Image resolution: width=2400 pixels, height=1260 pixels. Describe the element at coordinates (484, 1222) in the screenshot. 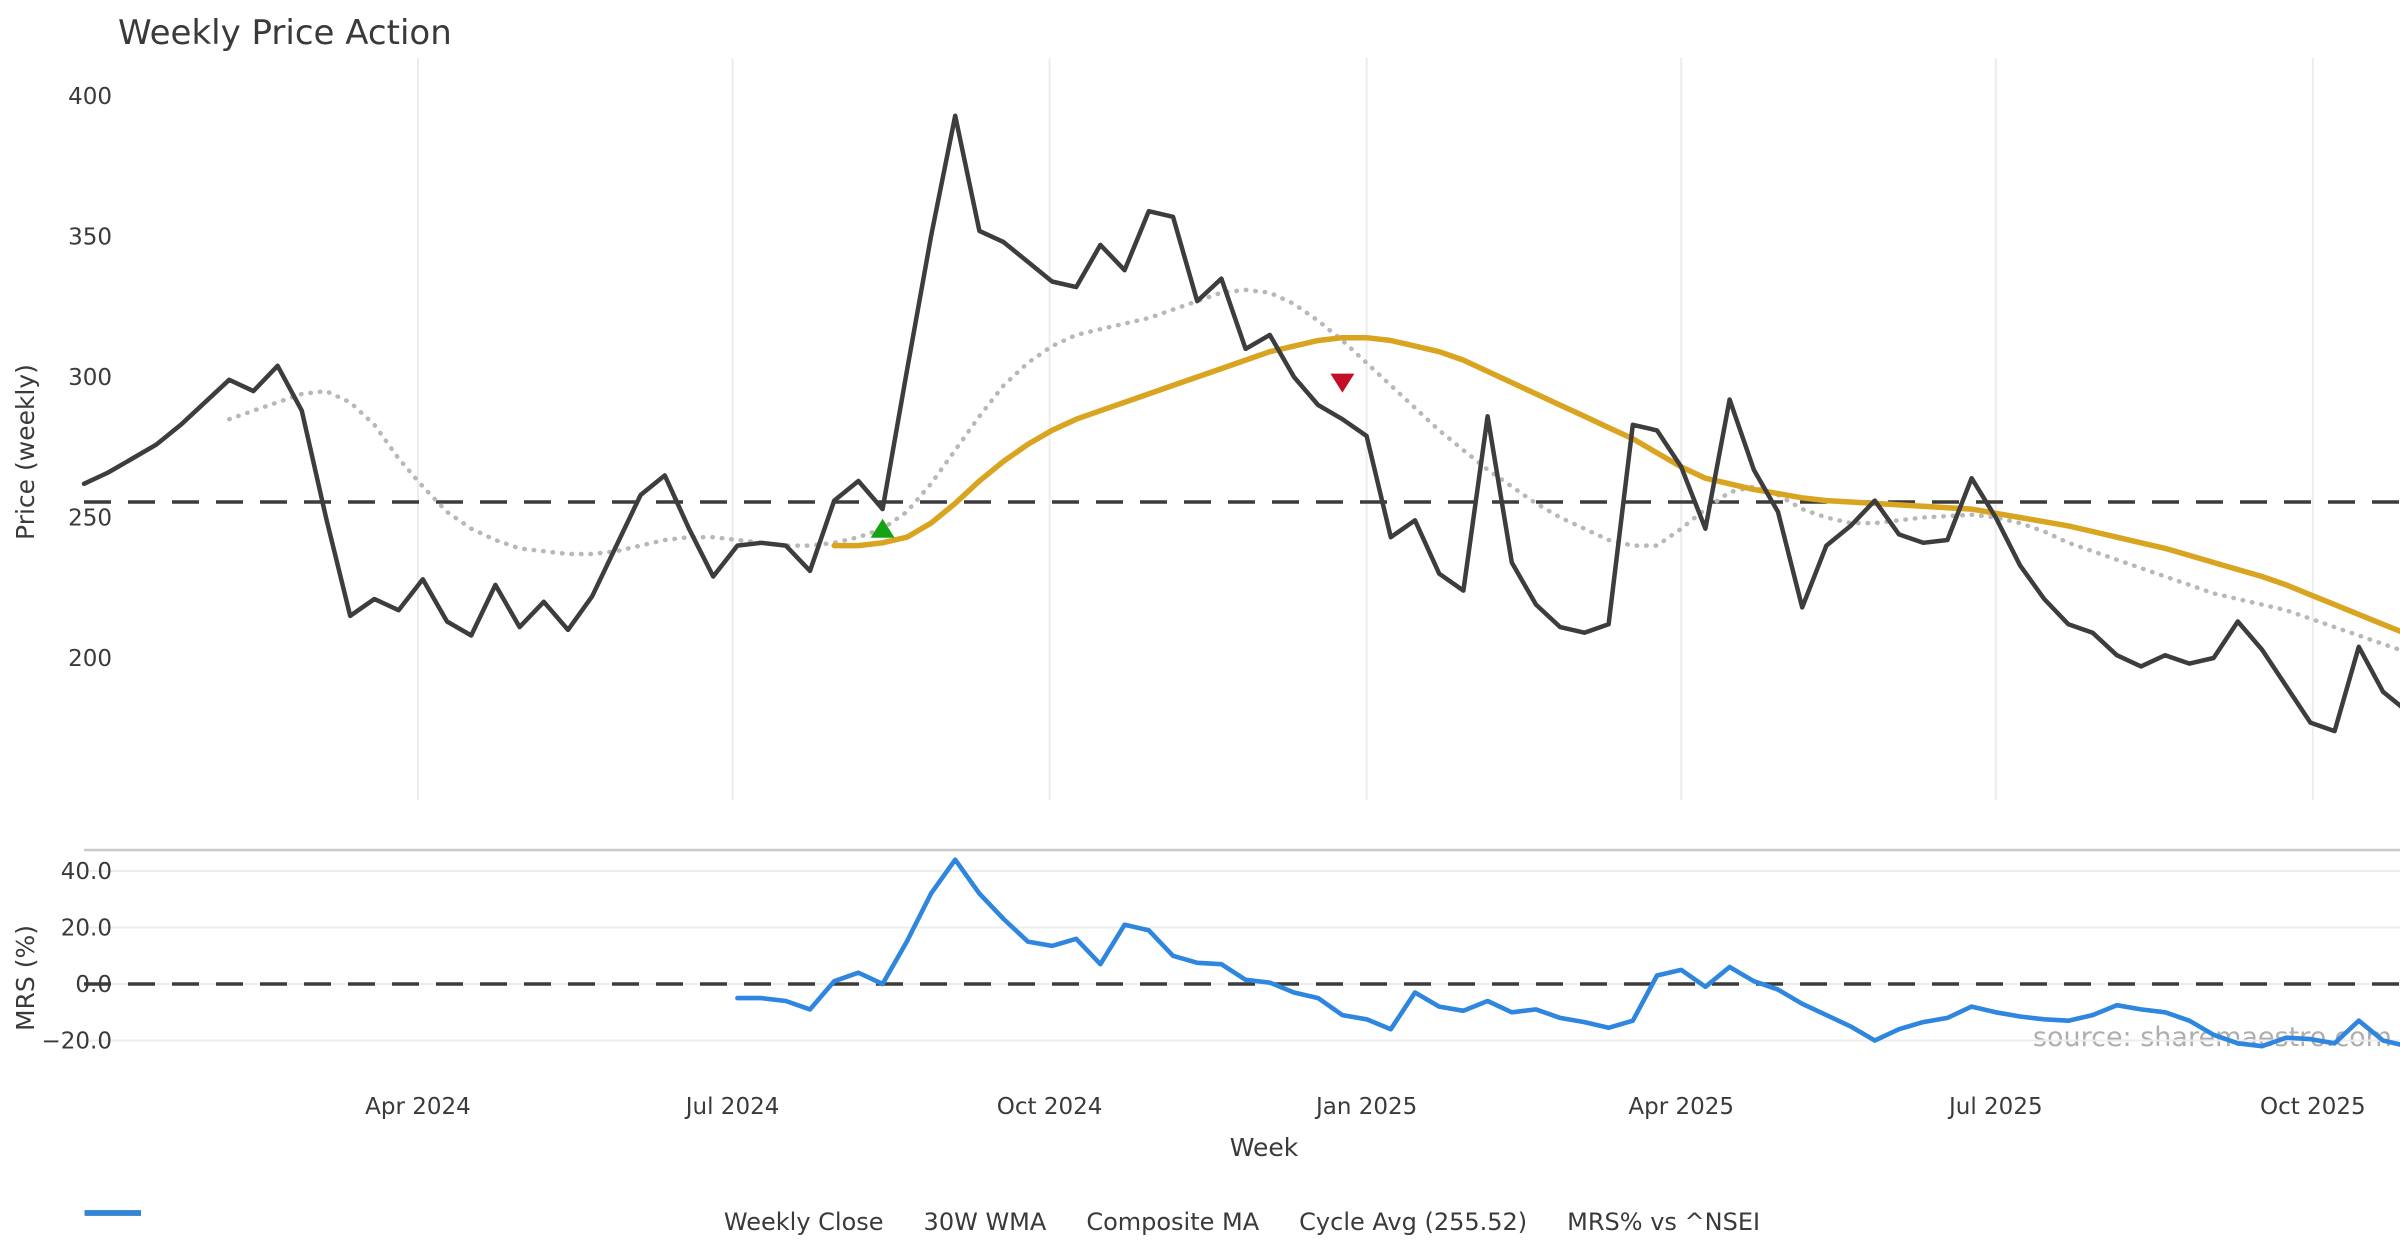

I see `legend-item-weekly-close: Weekly Close` at that location.